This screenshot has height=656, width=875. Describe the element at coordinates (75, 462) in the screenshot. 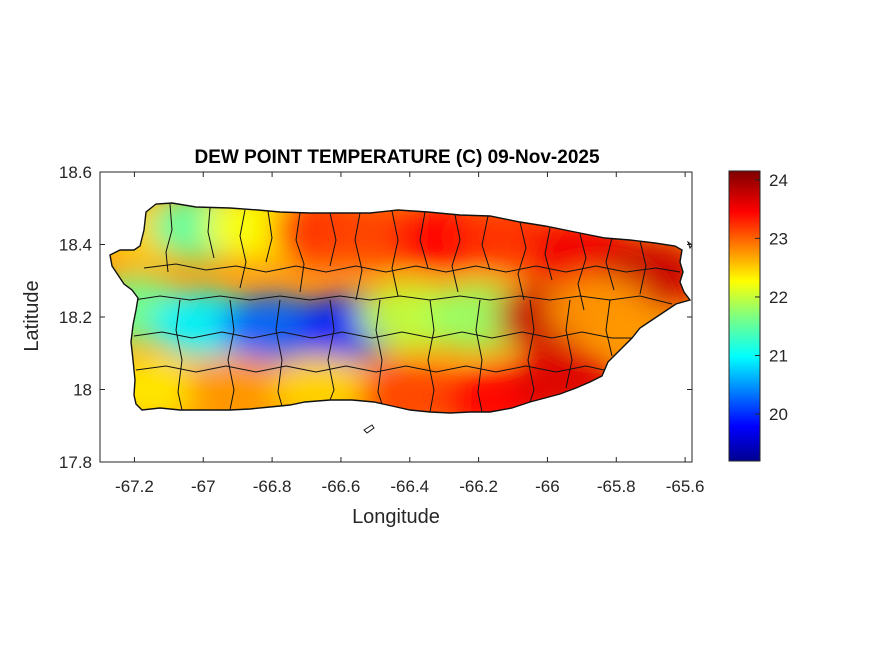

I see `y-tick-label: 17.8` at that location.